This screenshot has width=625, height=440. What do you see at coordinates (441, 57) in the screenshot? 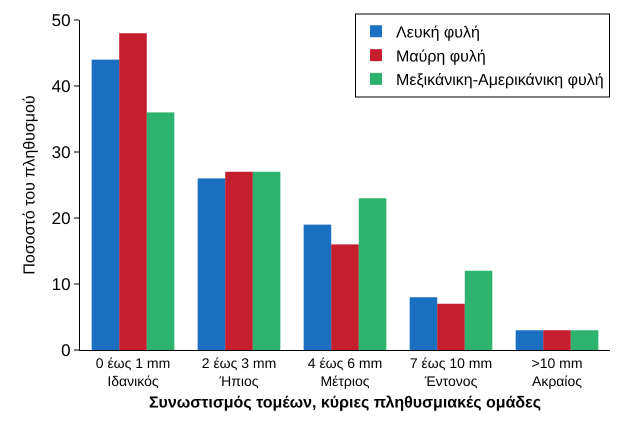
I see `legend-label: Μαύρη φυλή` at bounding box center [441, 57].